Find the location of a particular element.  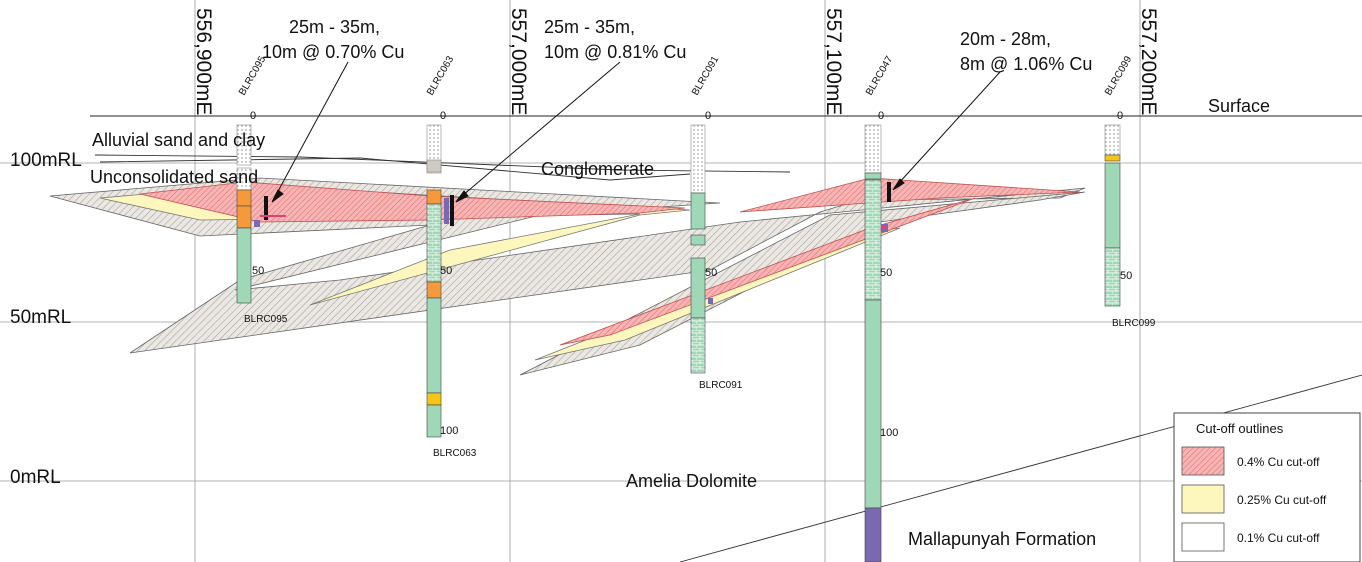

easting-labels: 556,900mE 557,000mE 557,100mE 557,200mE is located at coordinates (676, 61).